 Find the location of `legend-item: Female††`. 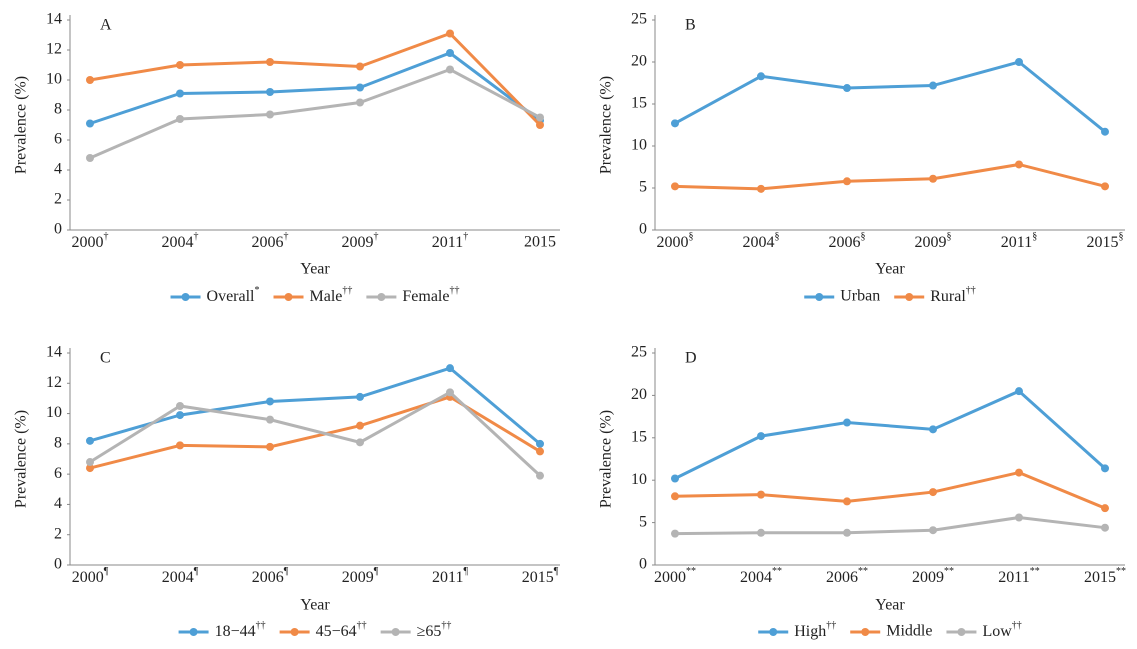

legend-item: Female†† is located at coordinates (412, 295).